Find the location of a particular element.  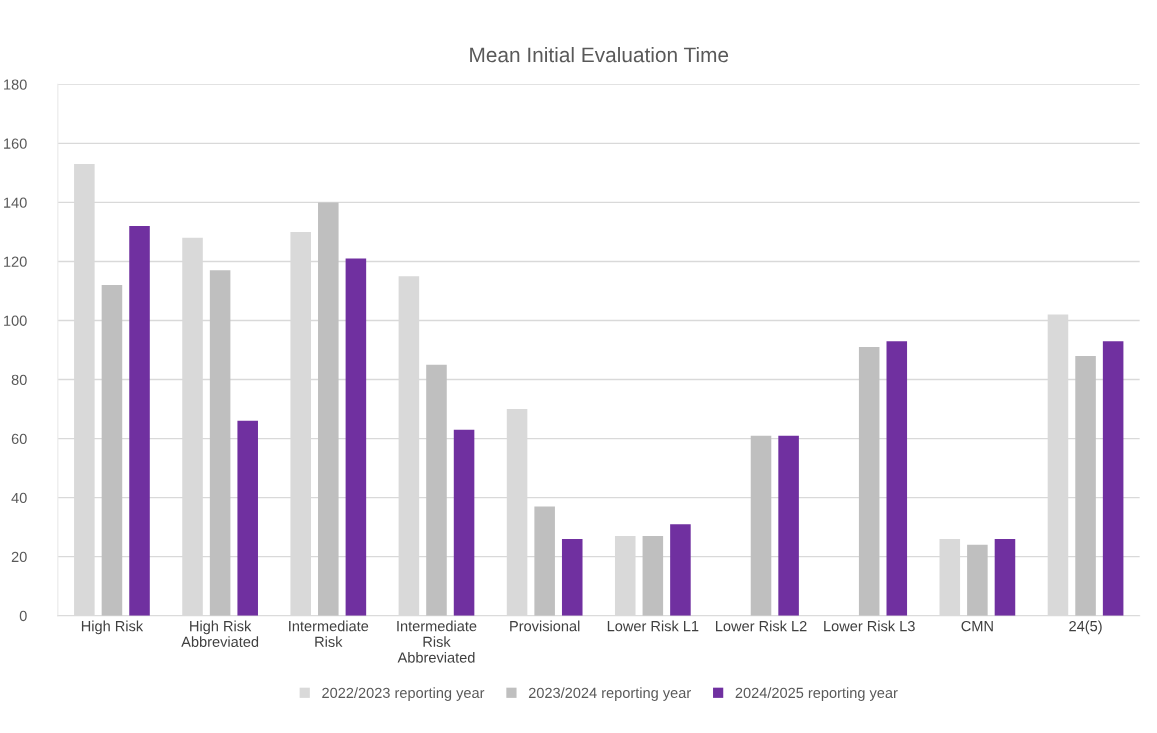

x-tick-label: Lower Risk L2 is located at coordinates (761, 626).